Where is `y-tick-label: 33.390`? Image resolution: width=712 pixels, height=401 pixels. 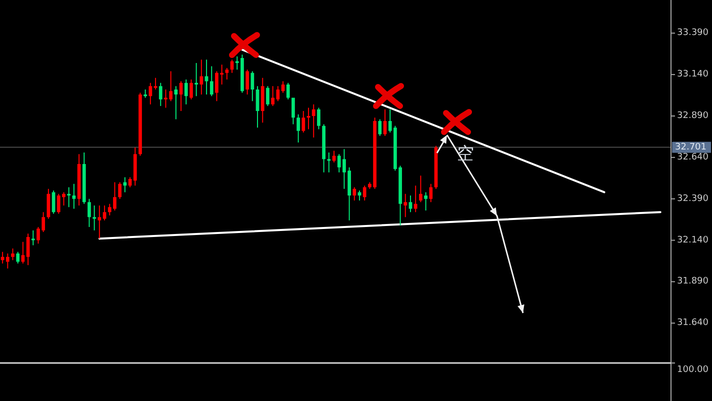 y-tick-label: 33.390 is located at coordinates (693, 33).